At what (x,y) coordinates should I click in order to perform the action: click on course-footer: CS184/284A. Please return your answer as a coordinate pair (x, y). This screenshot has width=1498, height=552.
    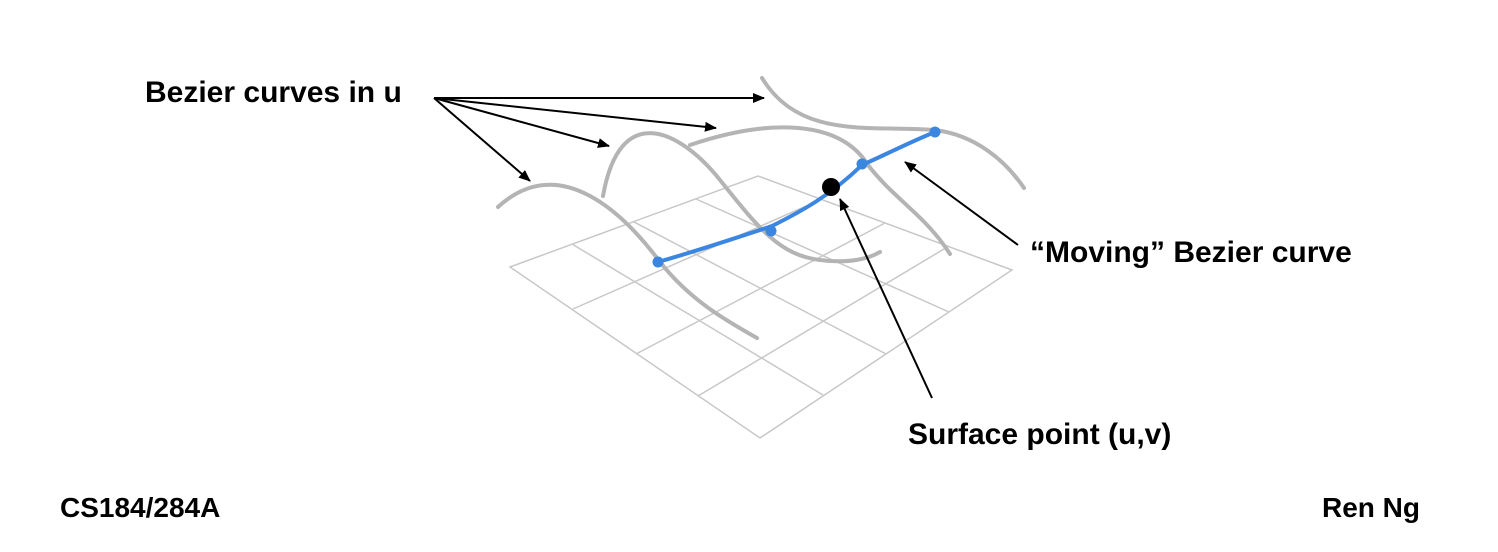
    Looking at the image, I should click on (140, 507).